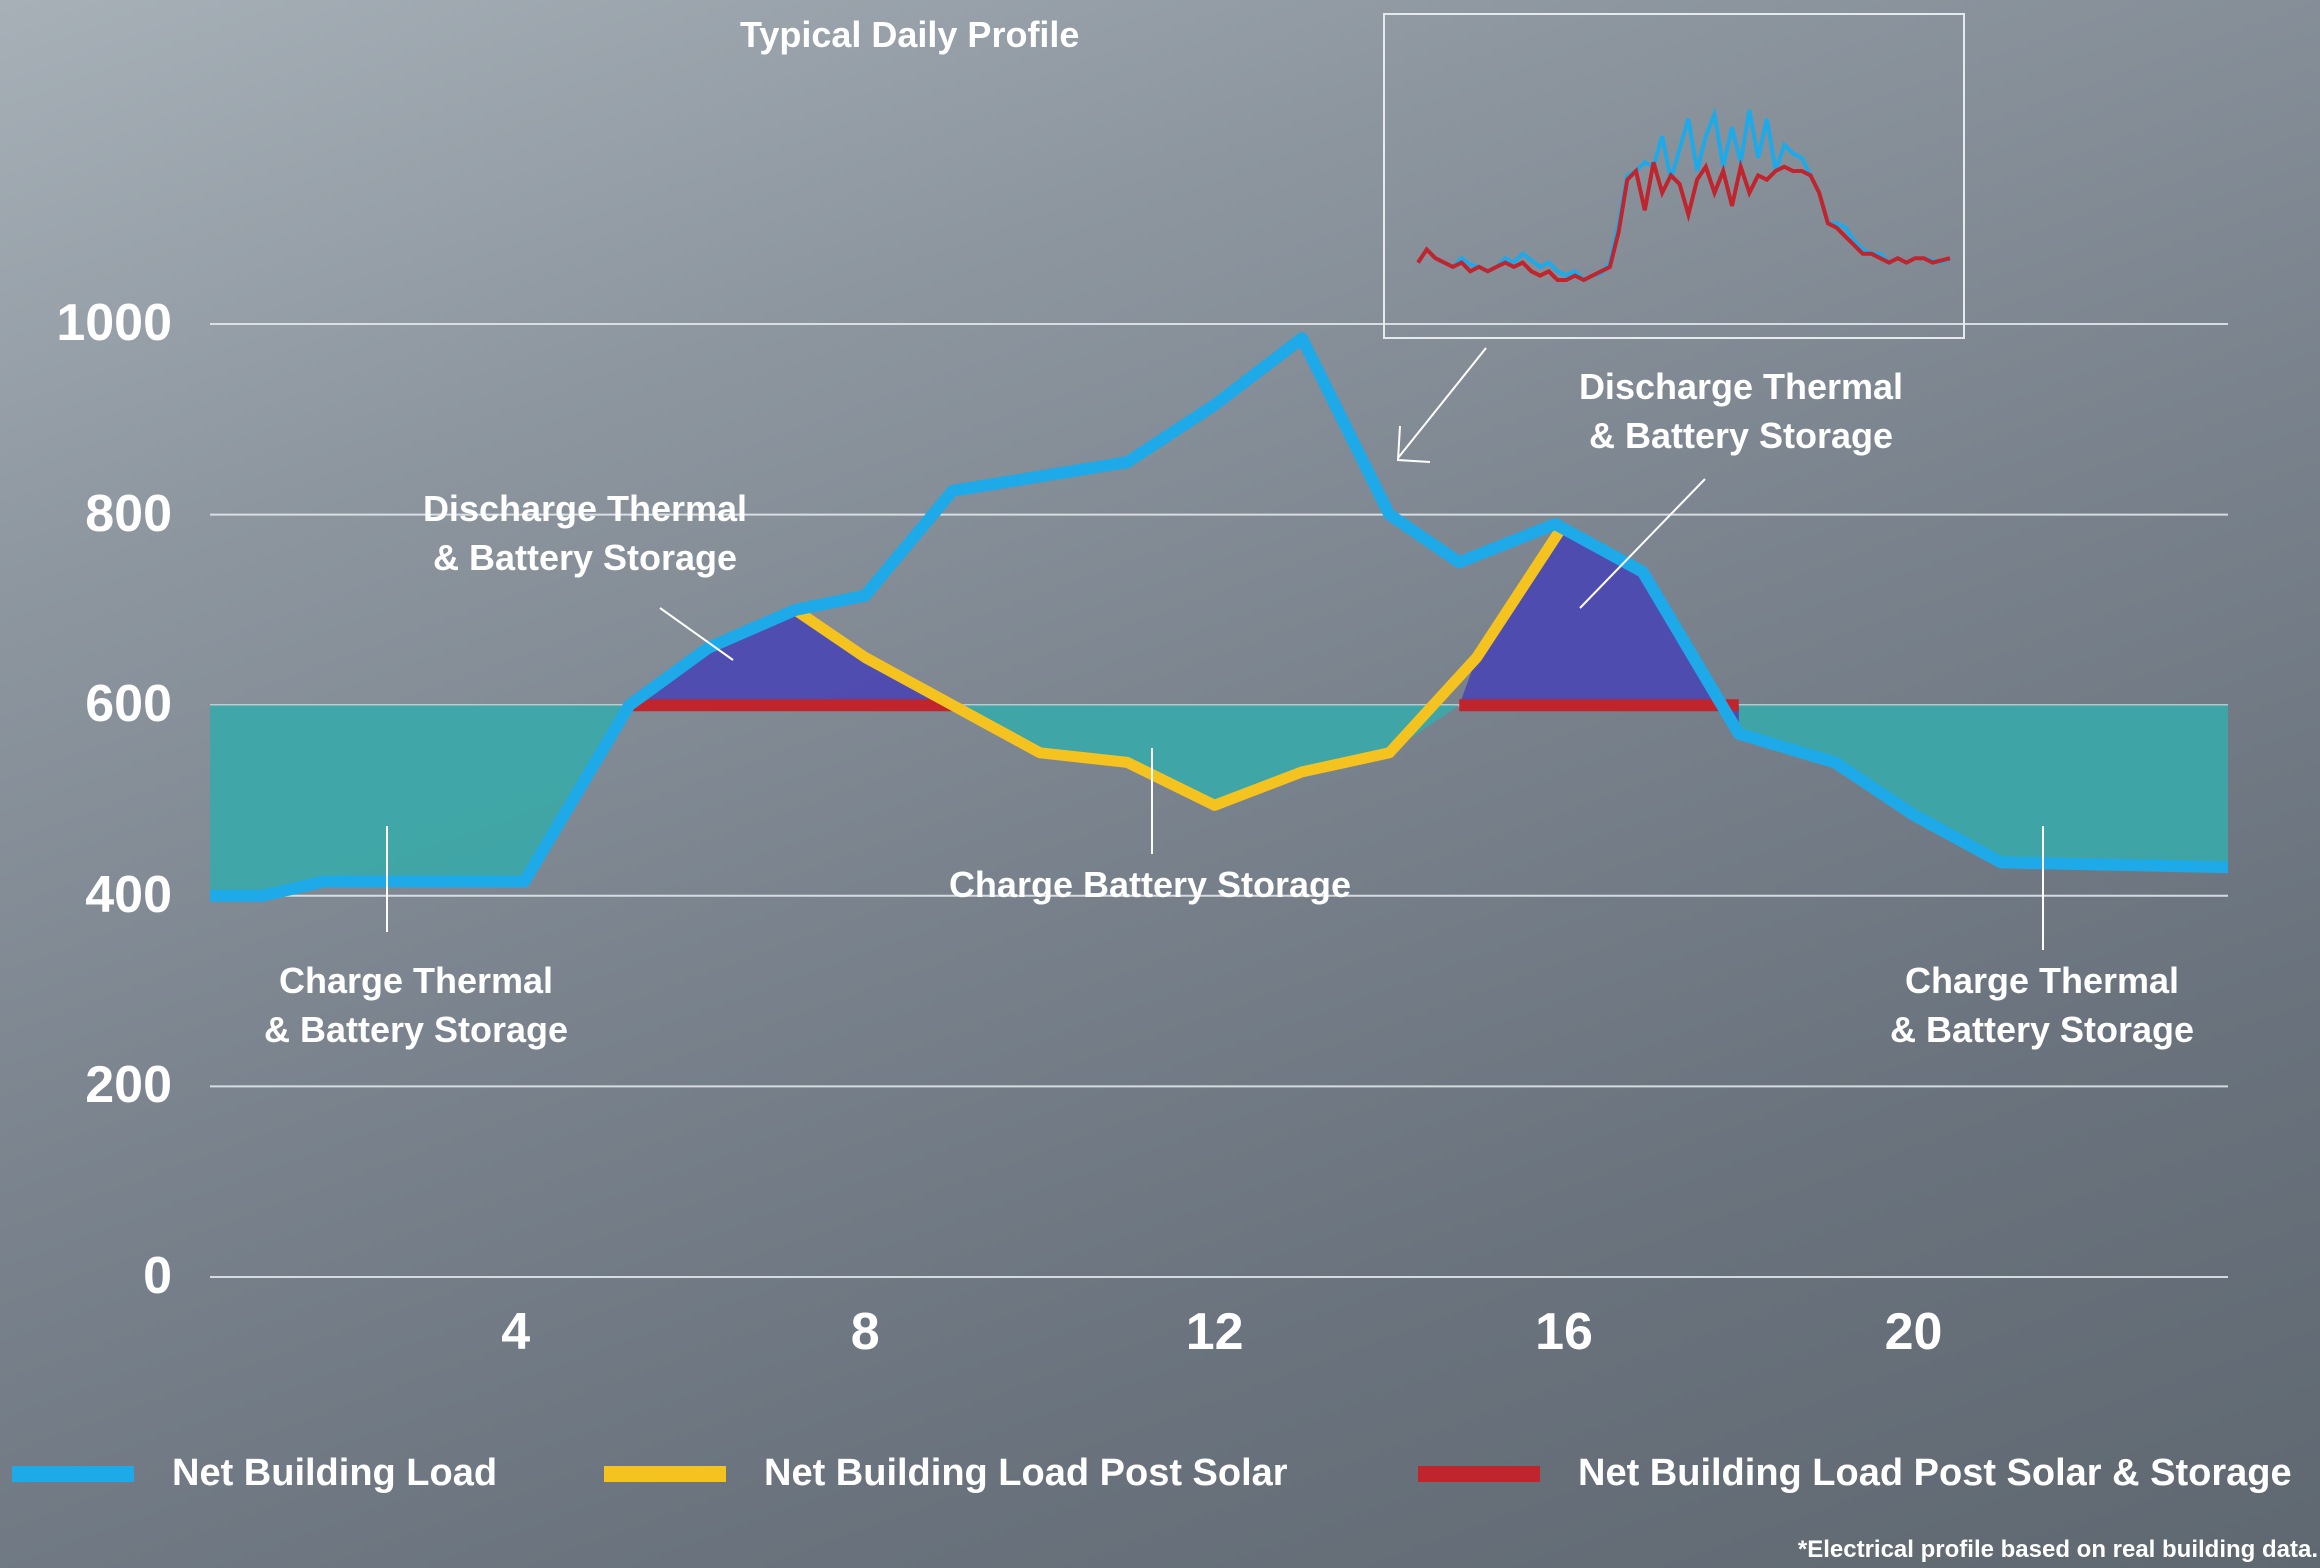  What do you see at coordinates (791, 657) in the screenshot?
I see `discharge-fill-left` at bounding box center [791, 657].